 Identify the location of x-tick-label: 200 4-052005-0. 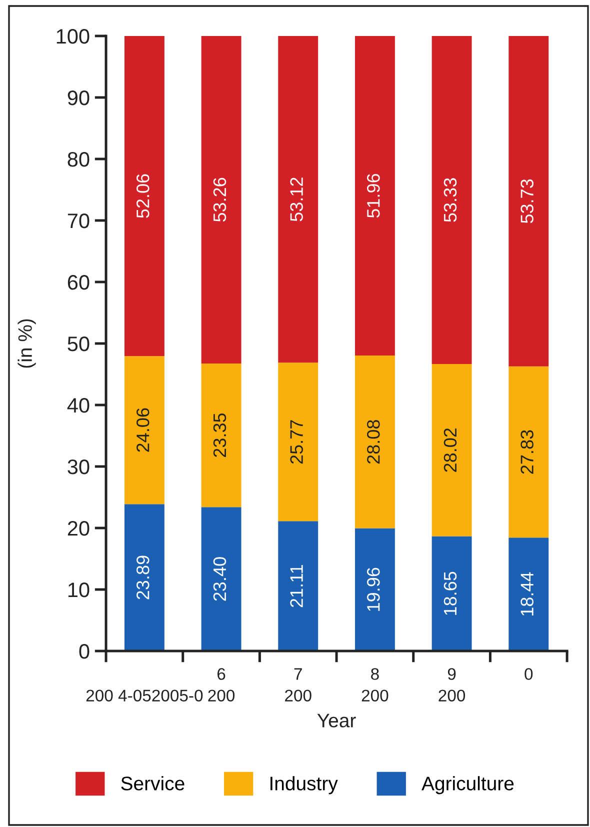
(144, 696).